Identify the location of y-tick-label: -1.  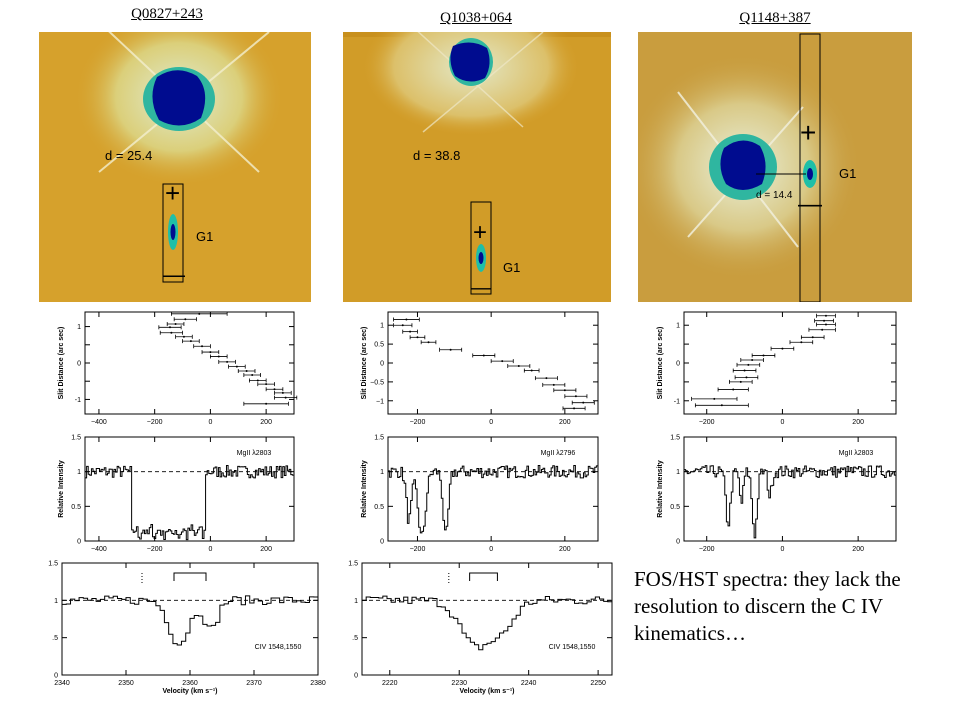
(78, 400).